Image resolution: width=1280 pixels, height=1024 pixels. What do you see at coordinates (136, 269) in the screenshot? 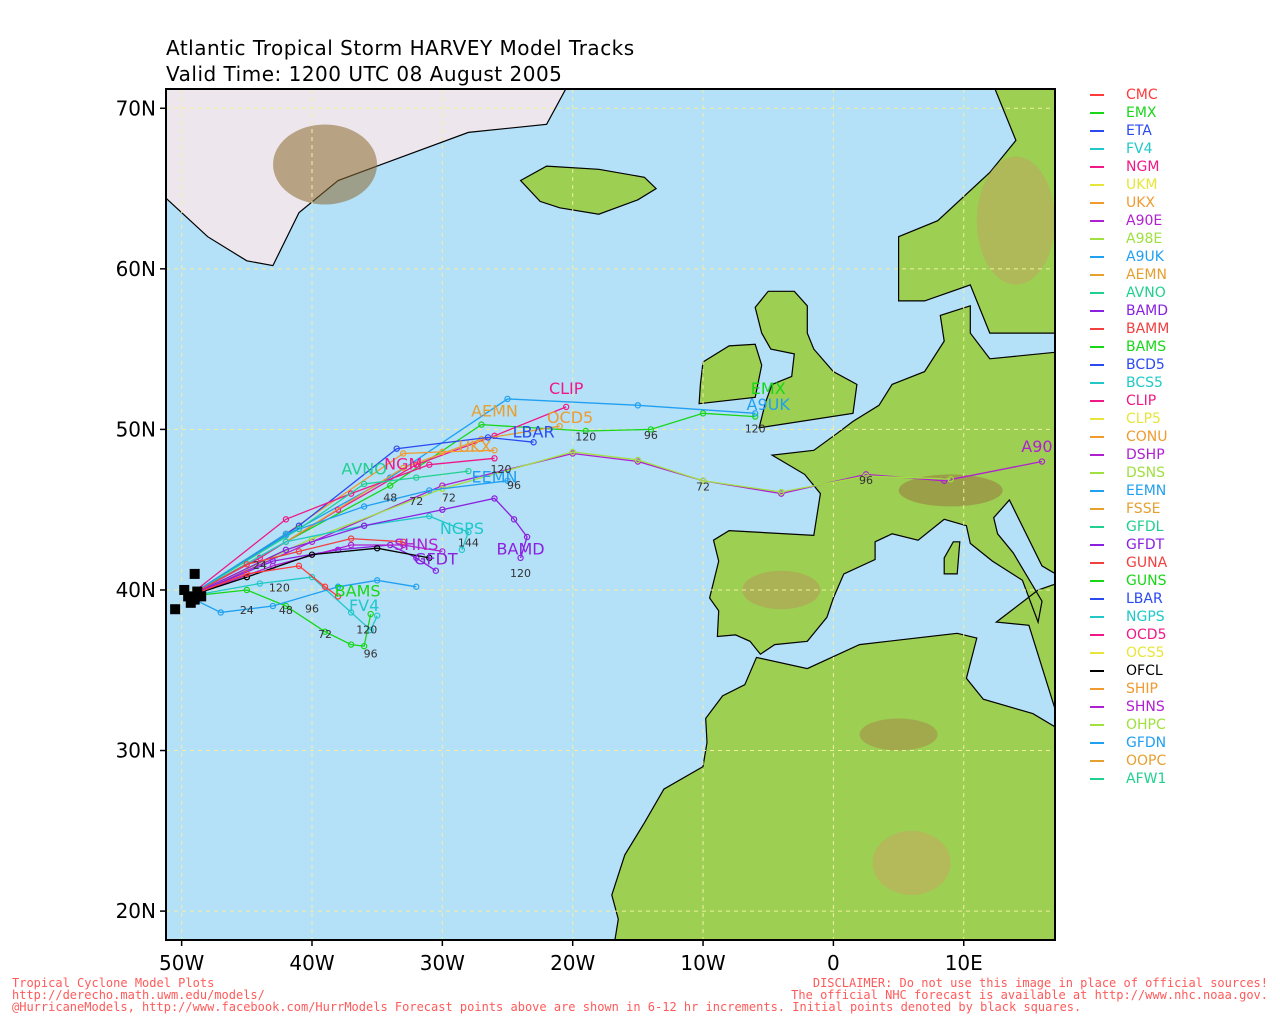
I see `lat-tick-label: 60N` at bounding box center [136, 269].